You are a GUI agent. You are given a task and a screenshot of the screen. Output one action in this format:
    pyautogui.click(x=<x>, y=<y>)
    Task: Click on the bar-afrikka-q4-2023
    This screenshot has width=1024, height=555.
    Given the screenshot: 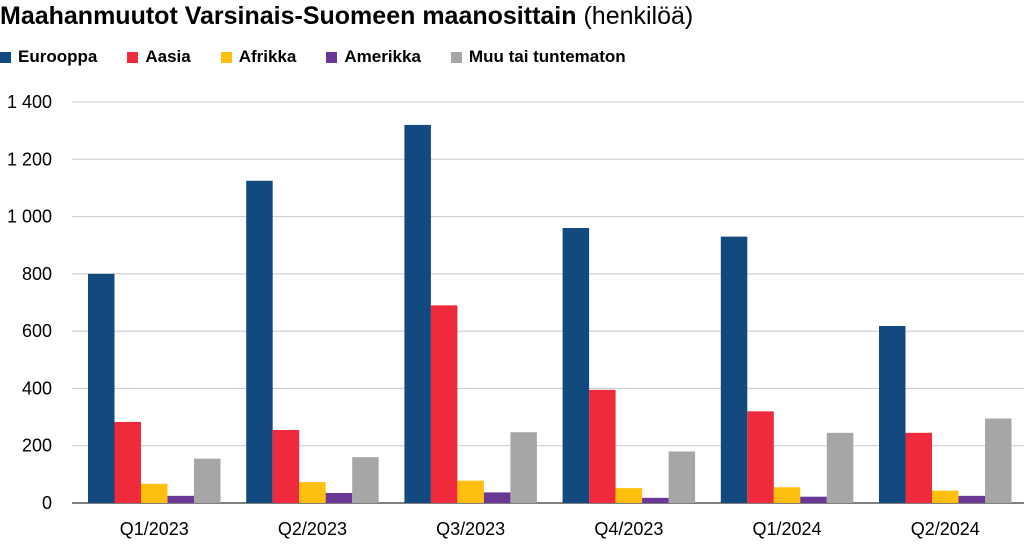 What is the action you would take?
    pyautogui.click(x=629, y=495)
    